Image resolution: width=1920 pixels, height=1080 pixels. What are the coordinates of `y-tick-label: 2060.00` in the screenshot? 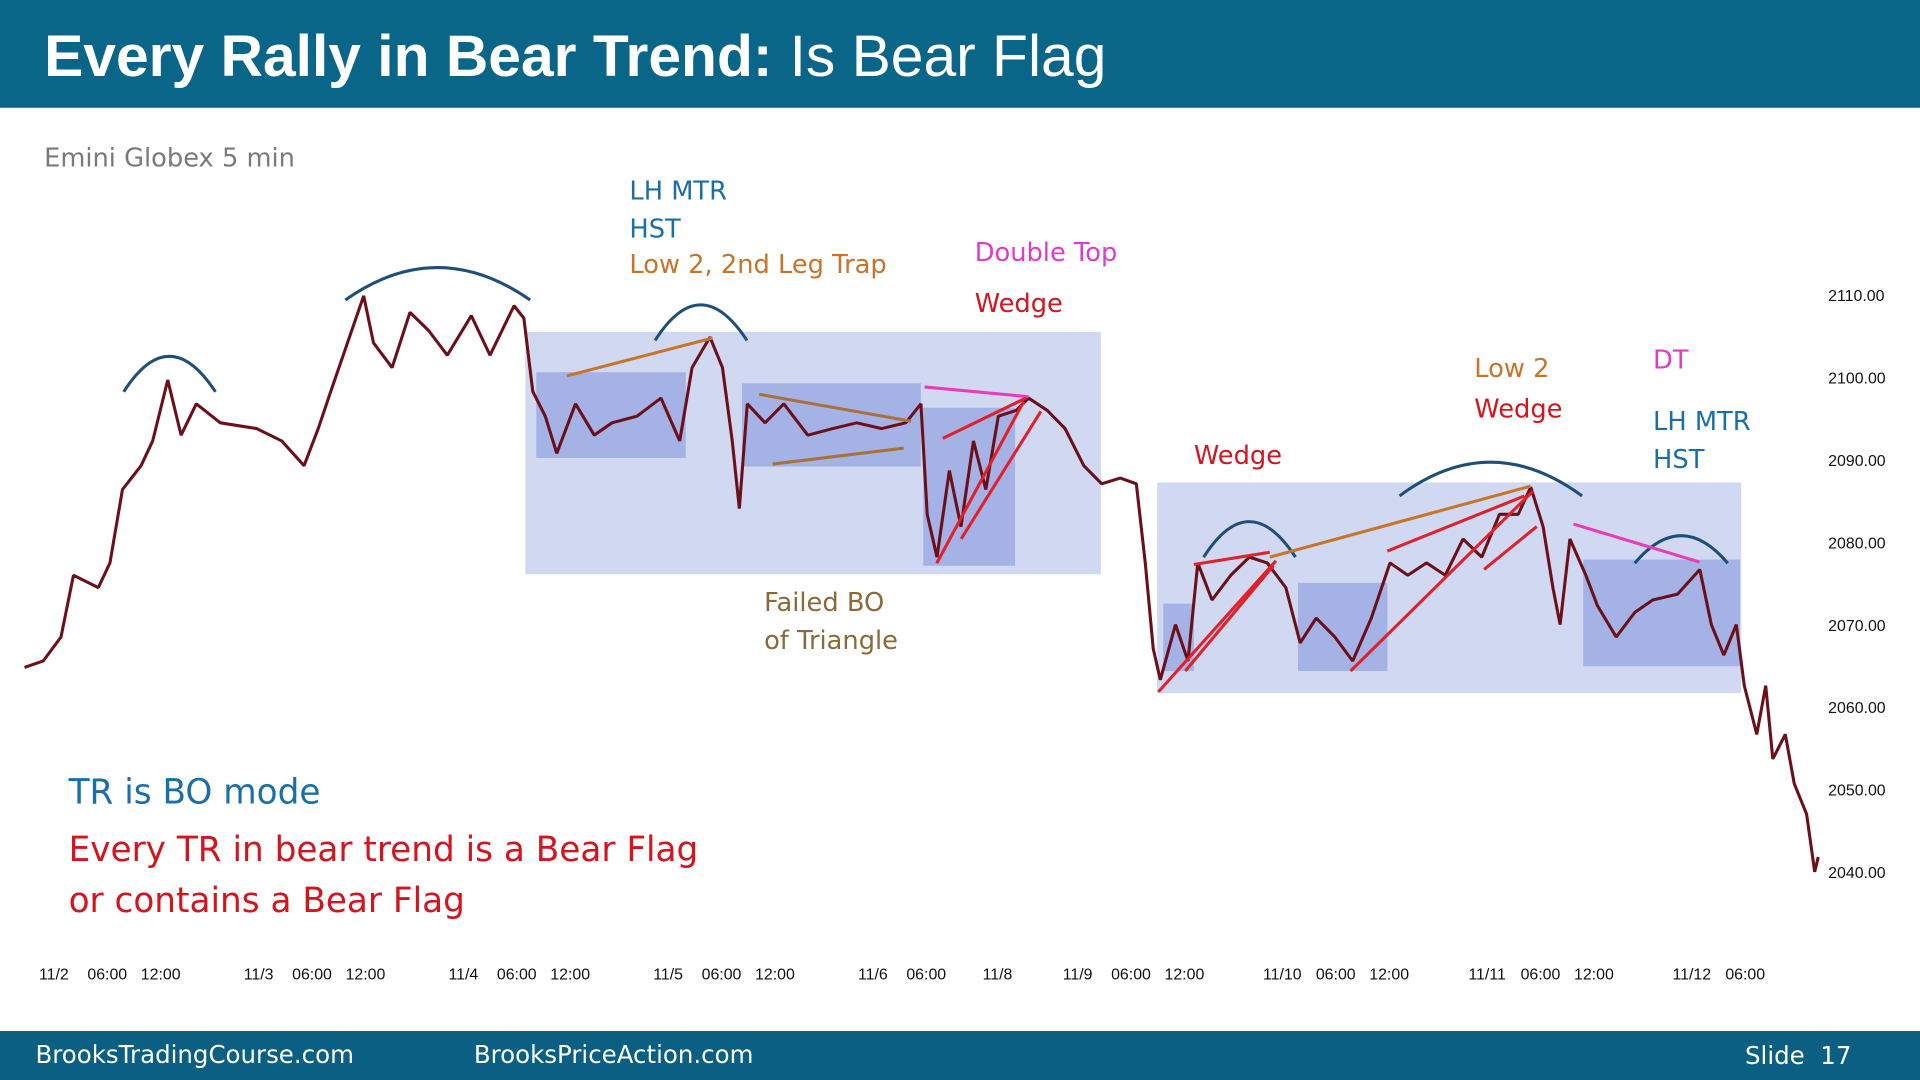 It's located at (1857, 708).